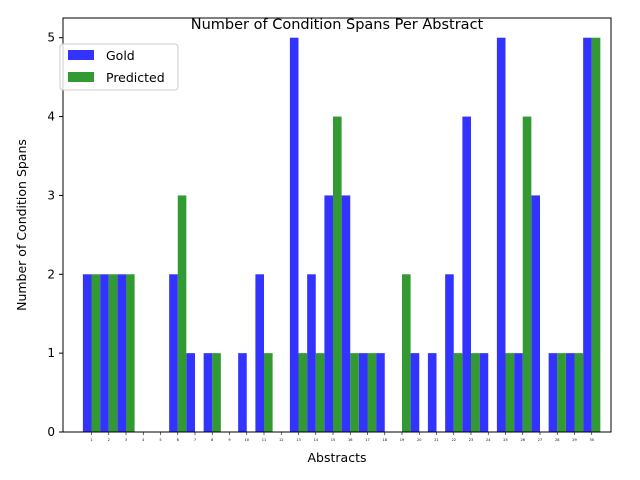 The image size is (640, 480). I want to click on x-tick-label: 9, so click(229, 440).